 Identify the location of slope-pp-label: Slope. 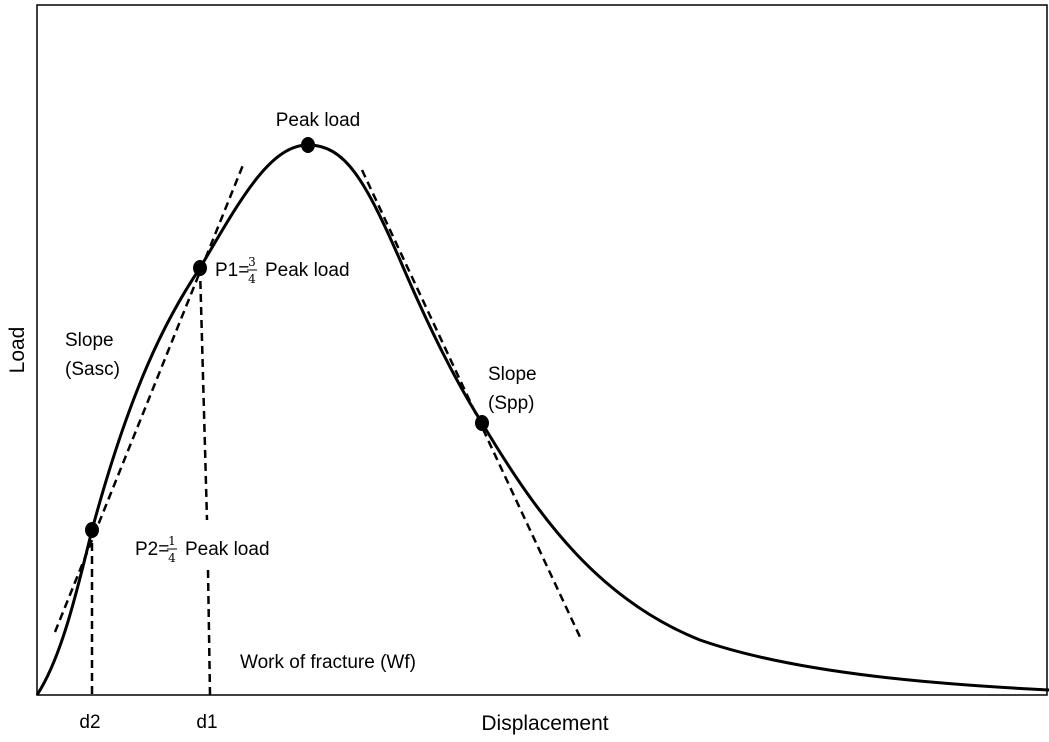
(512, 374).